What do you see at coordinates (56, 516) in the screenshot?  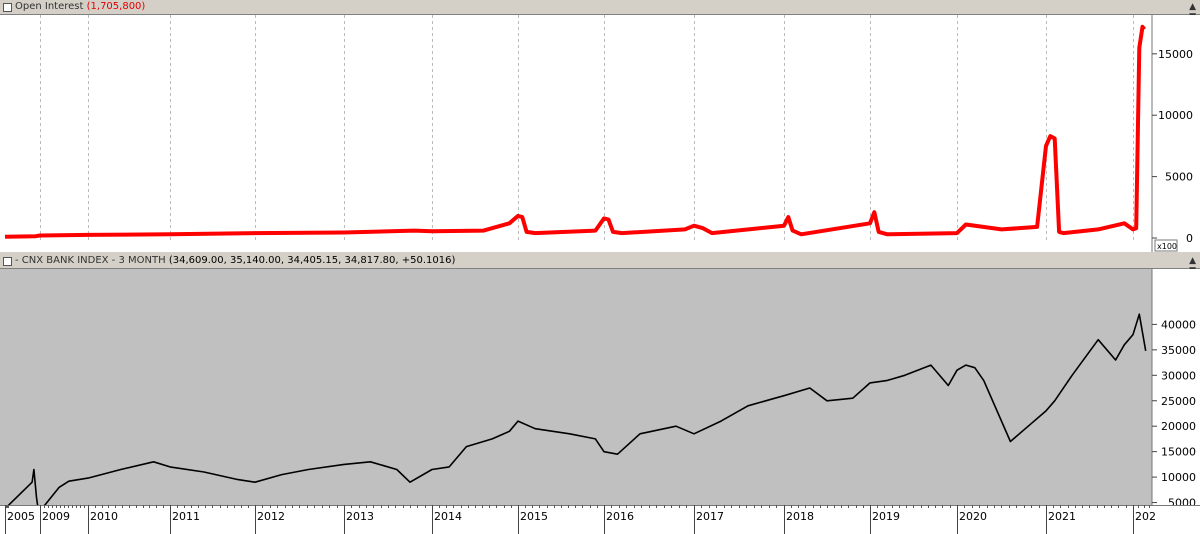 I see `time-axis-label: 2009` at bounding box center [56, 516].